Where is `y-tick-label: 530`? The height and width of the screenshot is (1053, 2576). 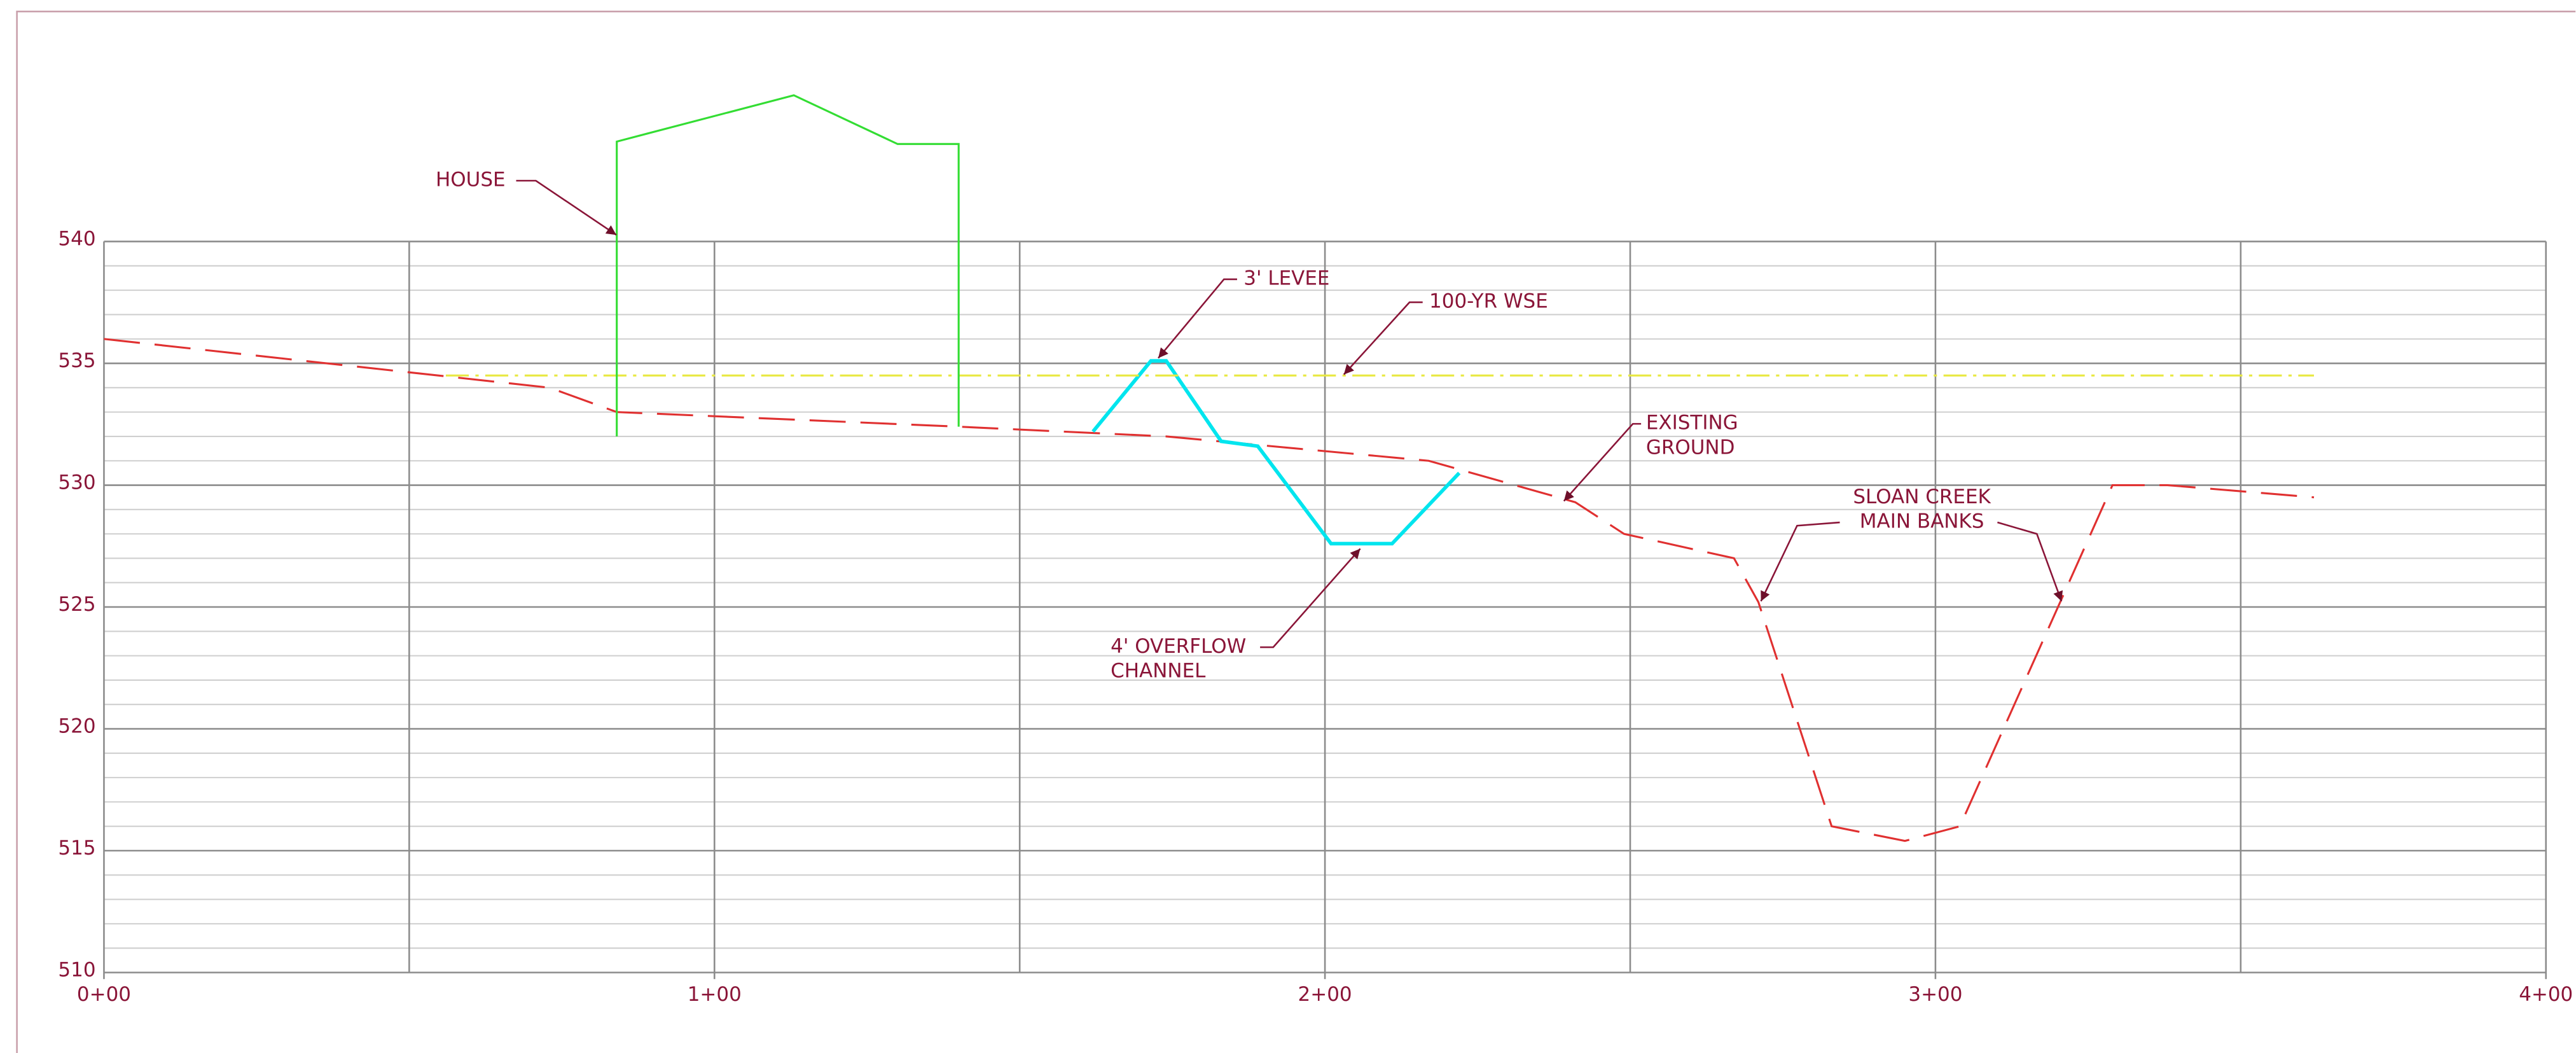
y-tick-label: 530 is located at coordinates (76, 482).